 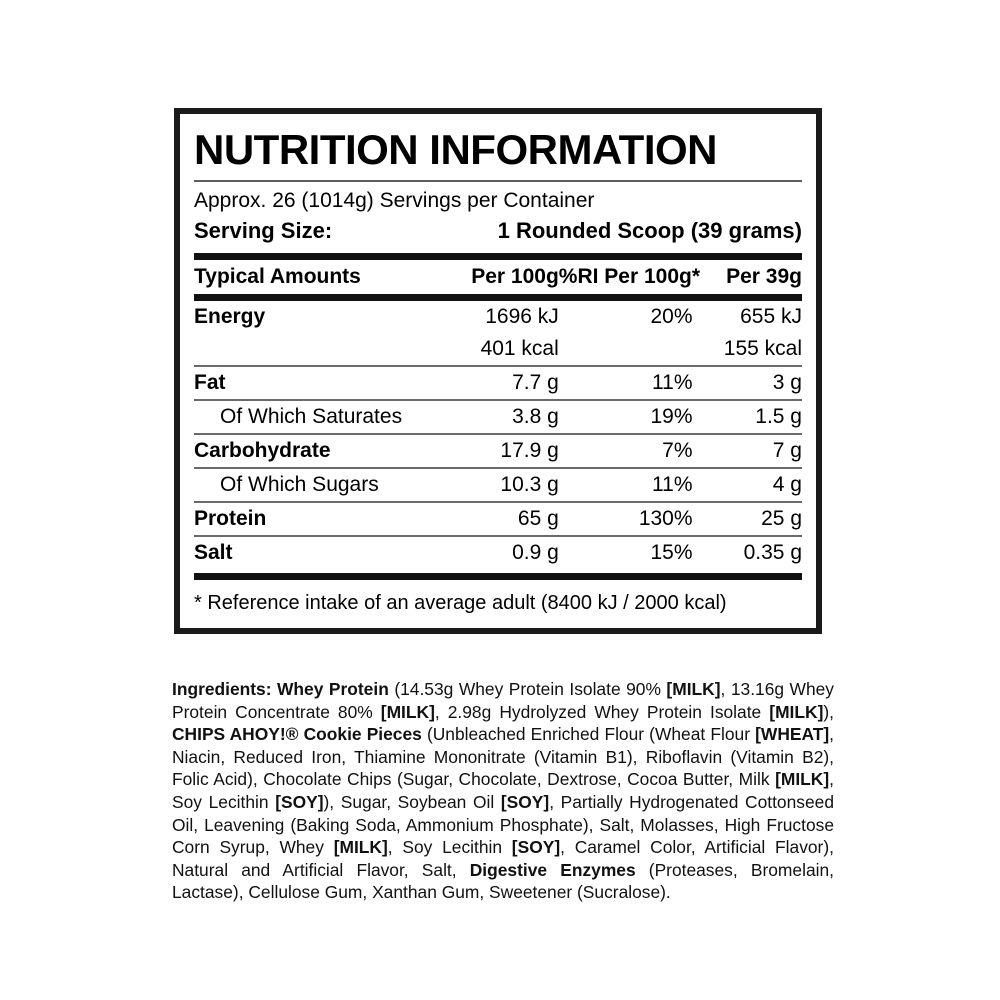 I want to click on cell-ri-per-100g: 19%, so click(x=626, y=417).